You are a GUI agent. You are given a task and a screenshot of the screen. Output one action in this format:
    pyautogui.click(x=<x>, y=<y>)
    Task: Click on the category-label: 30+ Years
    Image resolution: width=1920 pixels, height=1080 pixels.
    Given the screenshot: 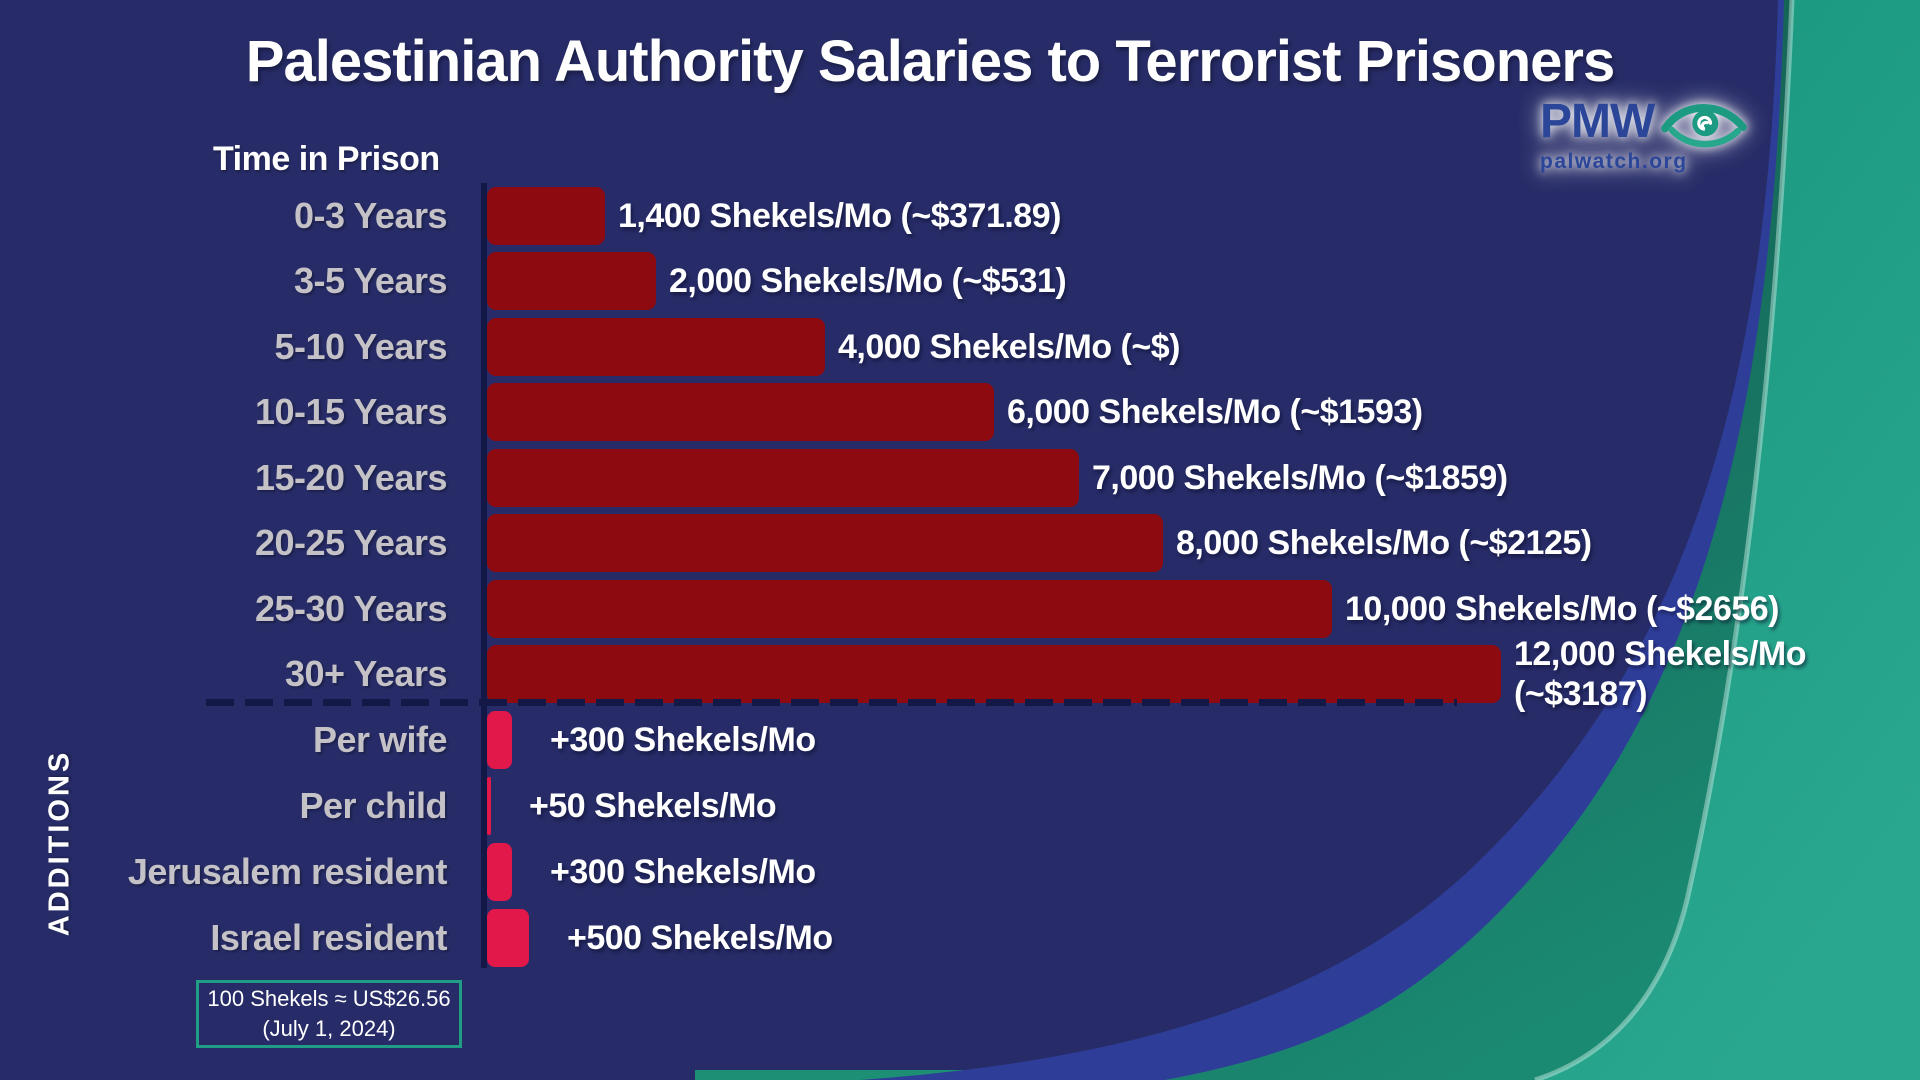 What is the action you would take?
    pyautogui.click(x=366, y=674)
    